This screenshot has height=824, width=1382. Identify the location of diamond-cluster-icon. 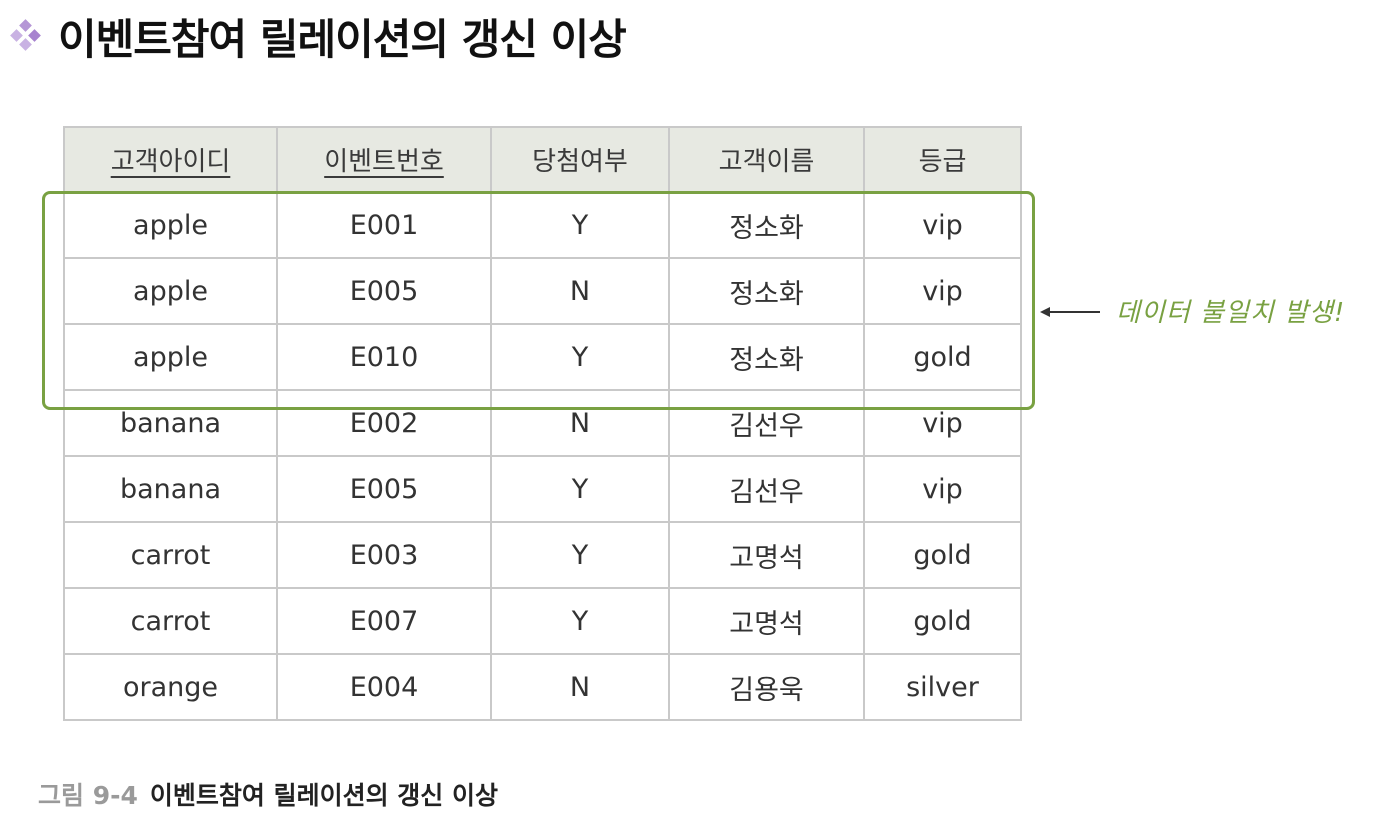
(25, 35).